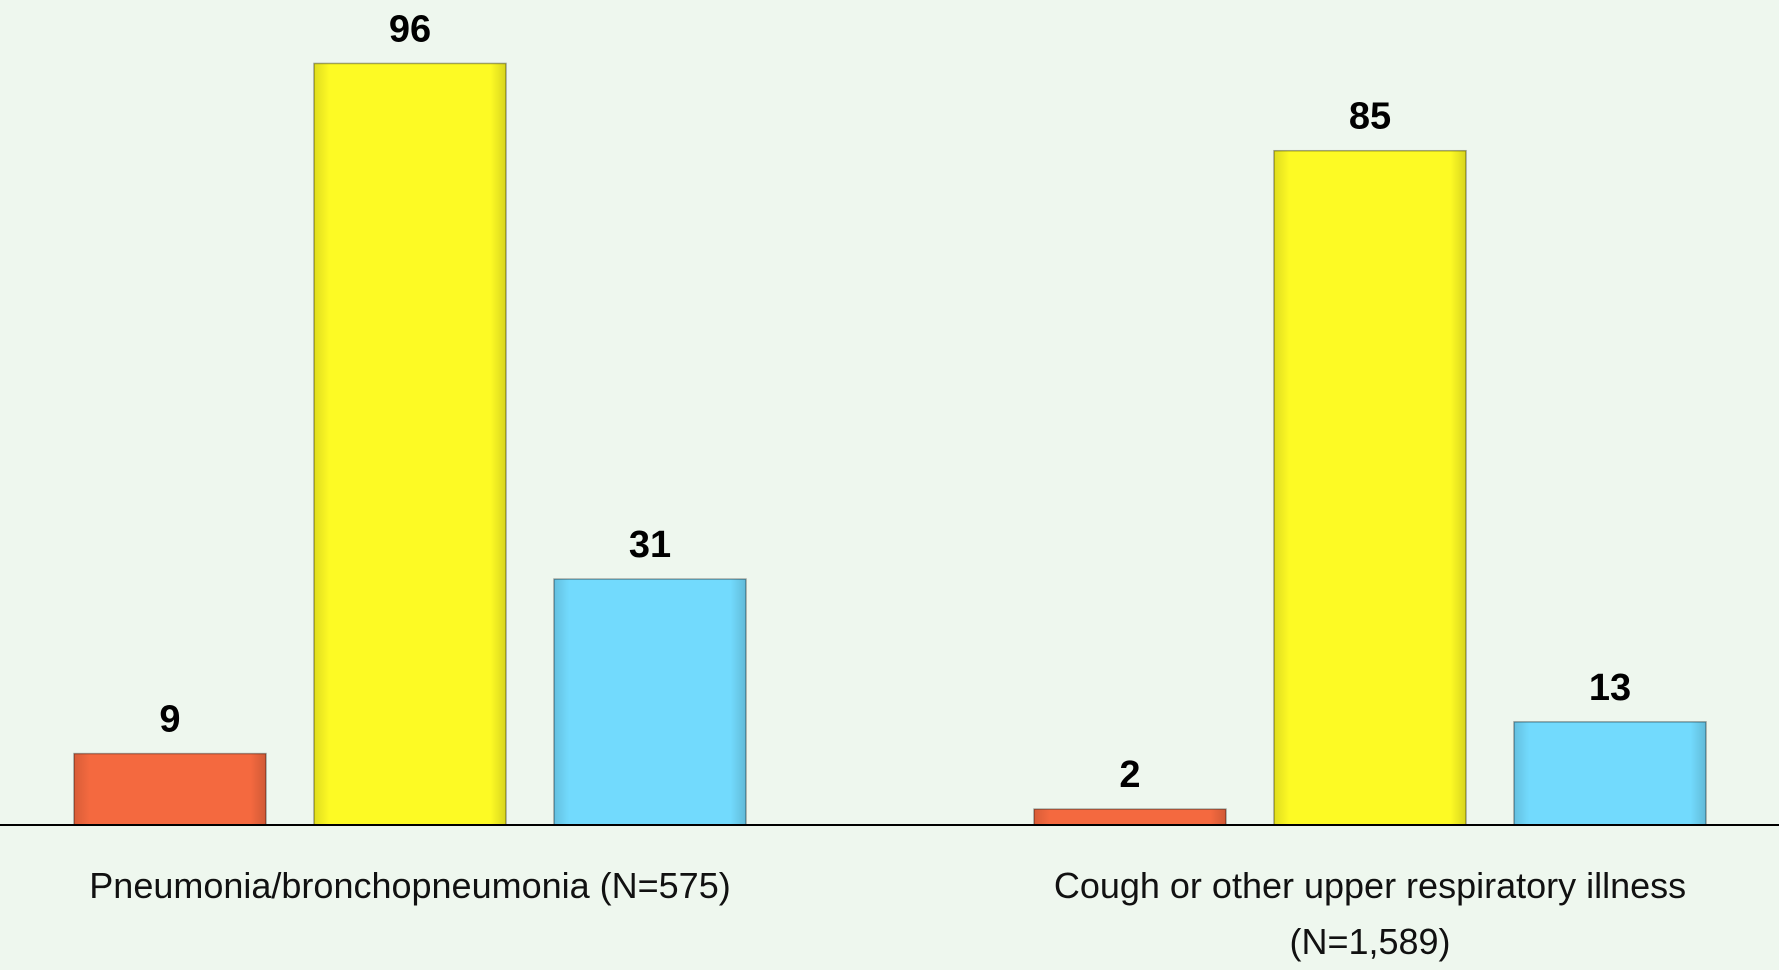 Image resolution: width=1779 pixels, height=970 pixels. I want to click on data-label: 31, so click(650, 545).